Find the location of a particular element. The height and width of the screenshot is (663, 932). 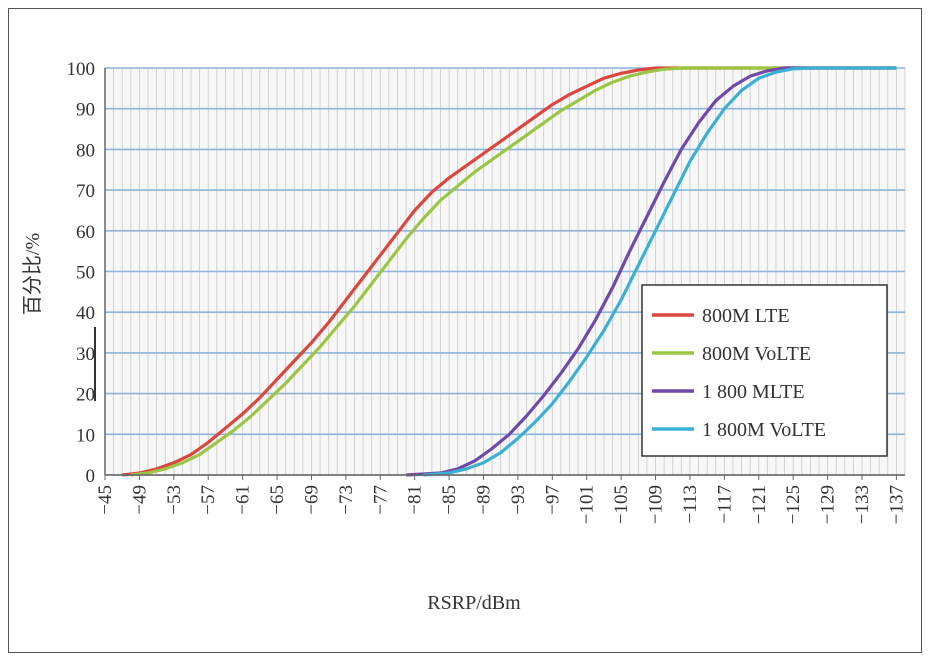

legend-label-4: 1 800M VoLTE is located at coordinates (764, 430).